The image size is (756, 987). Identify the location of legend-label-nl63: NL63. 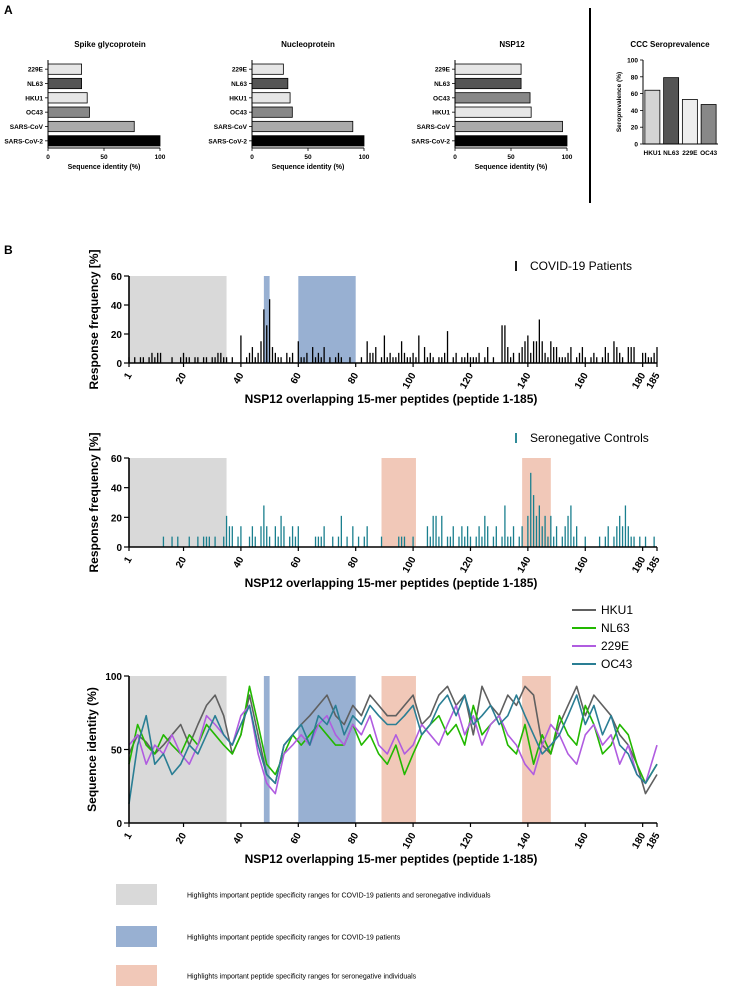
(615, 628).